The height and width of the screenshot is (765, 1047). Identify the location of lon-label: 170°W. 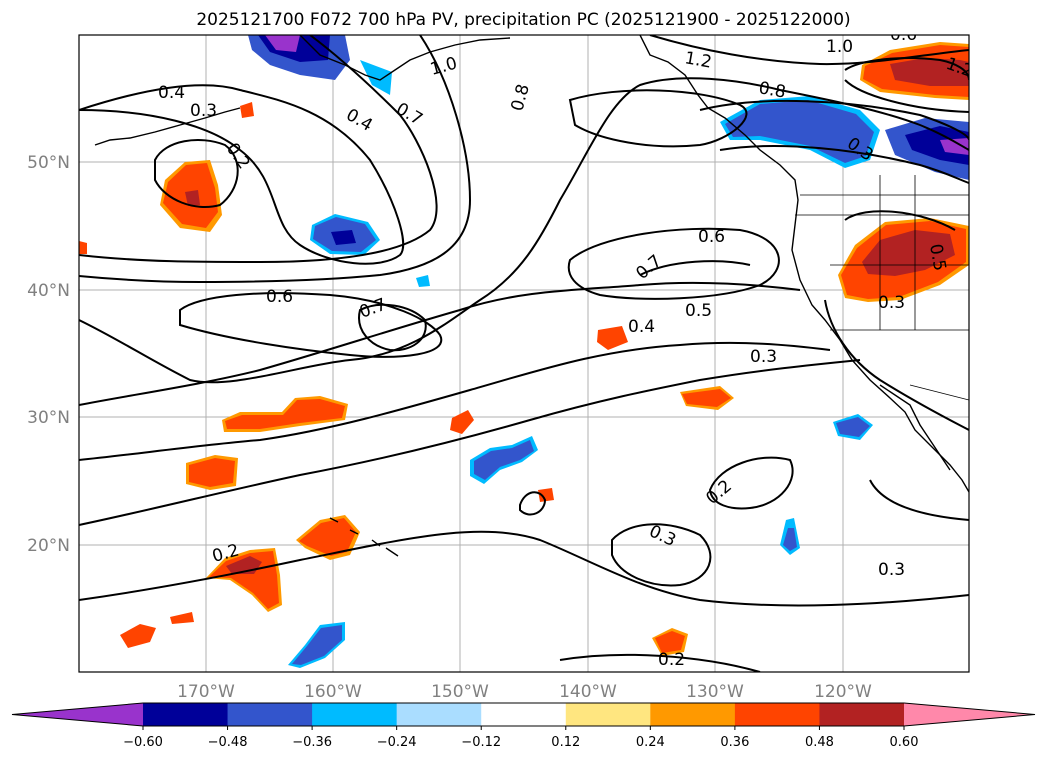
(206, 692).